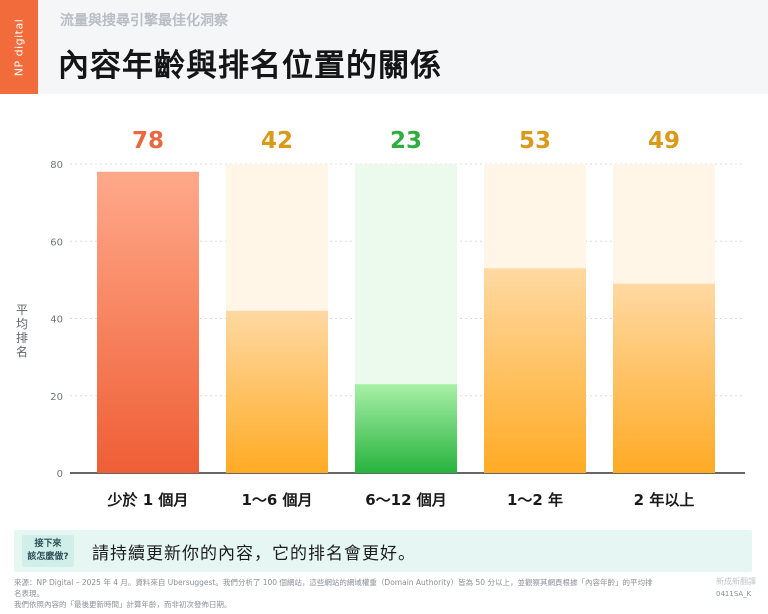  What do you see at coordinates (56, 165) in the screenshot?
I see `y-tick-label: 80` at bounding box center [56, 165].